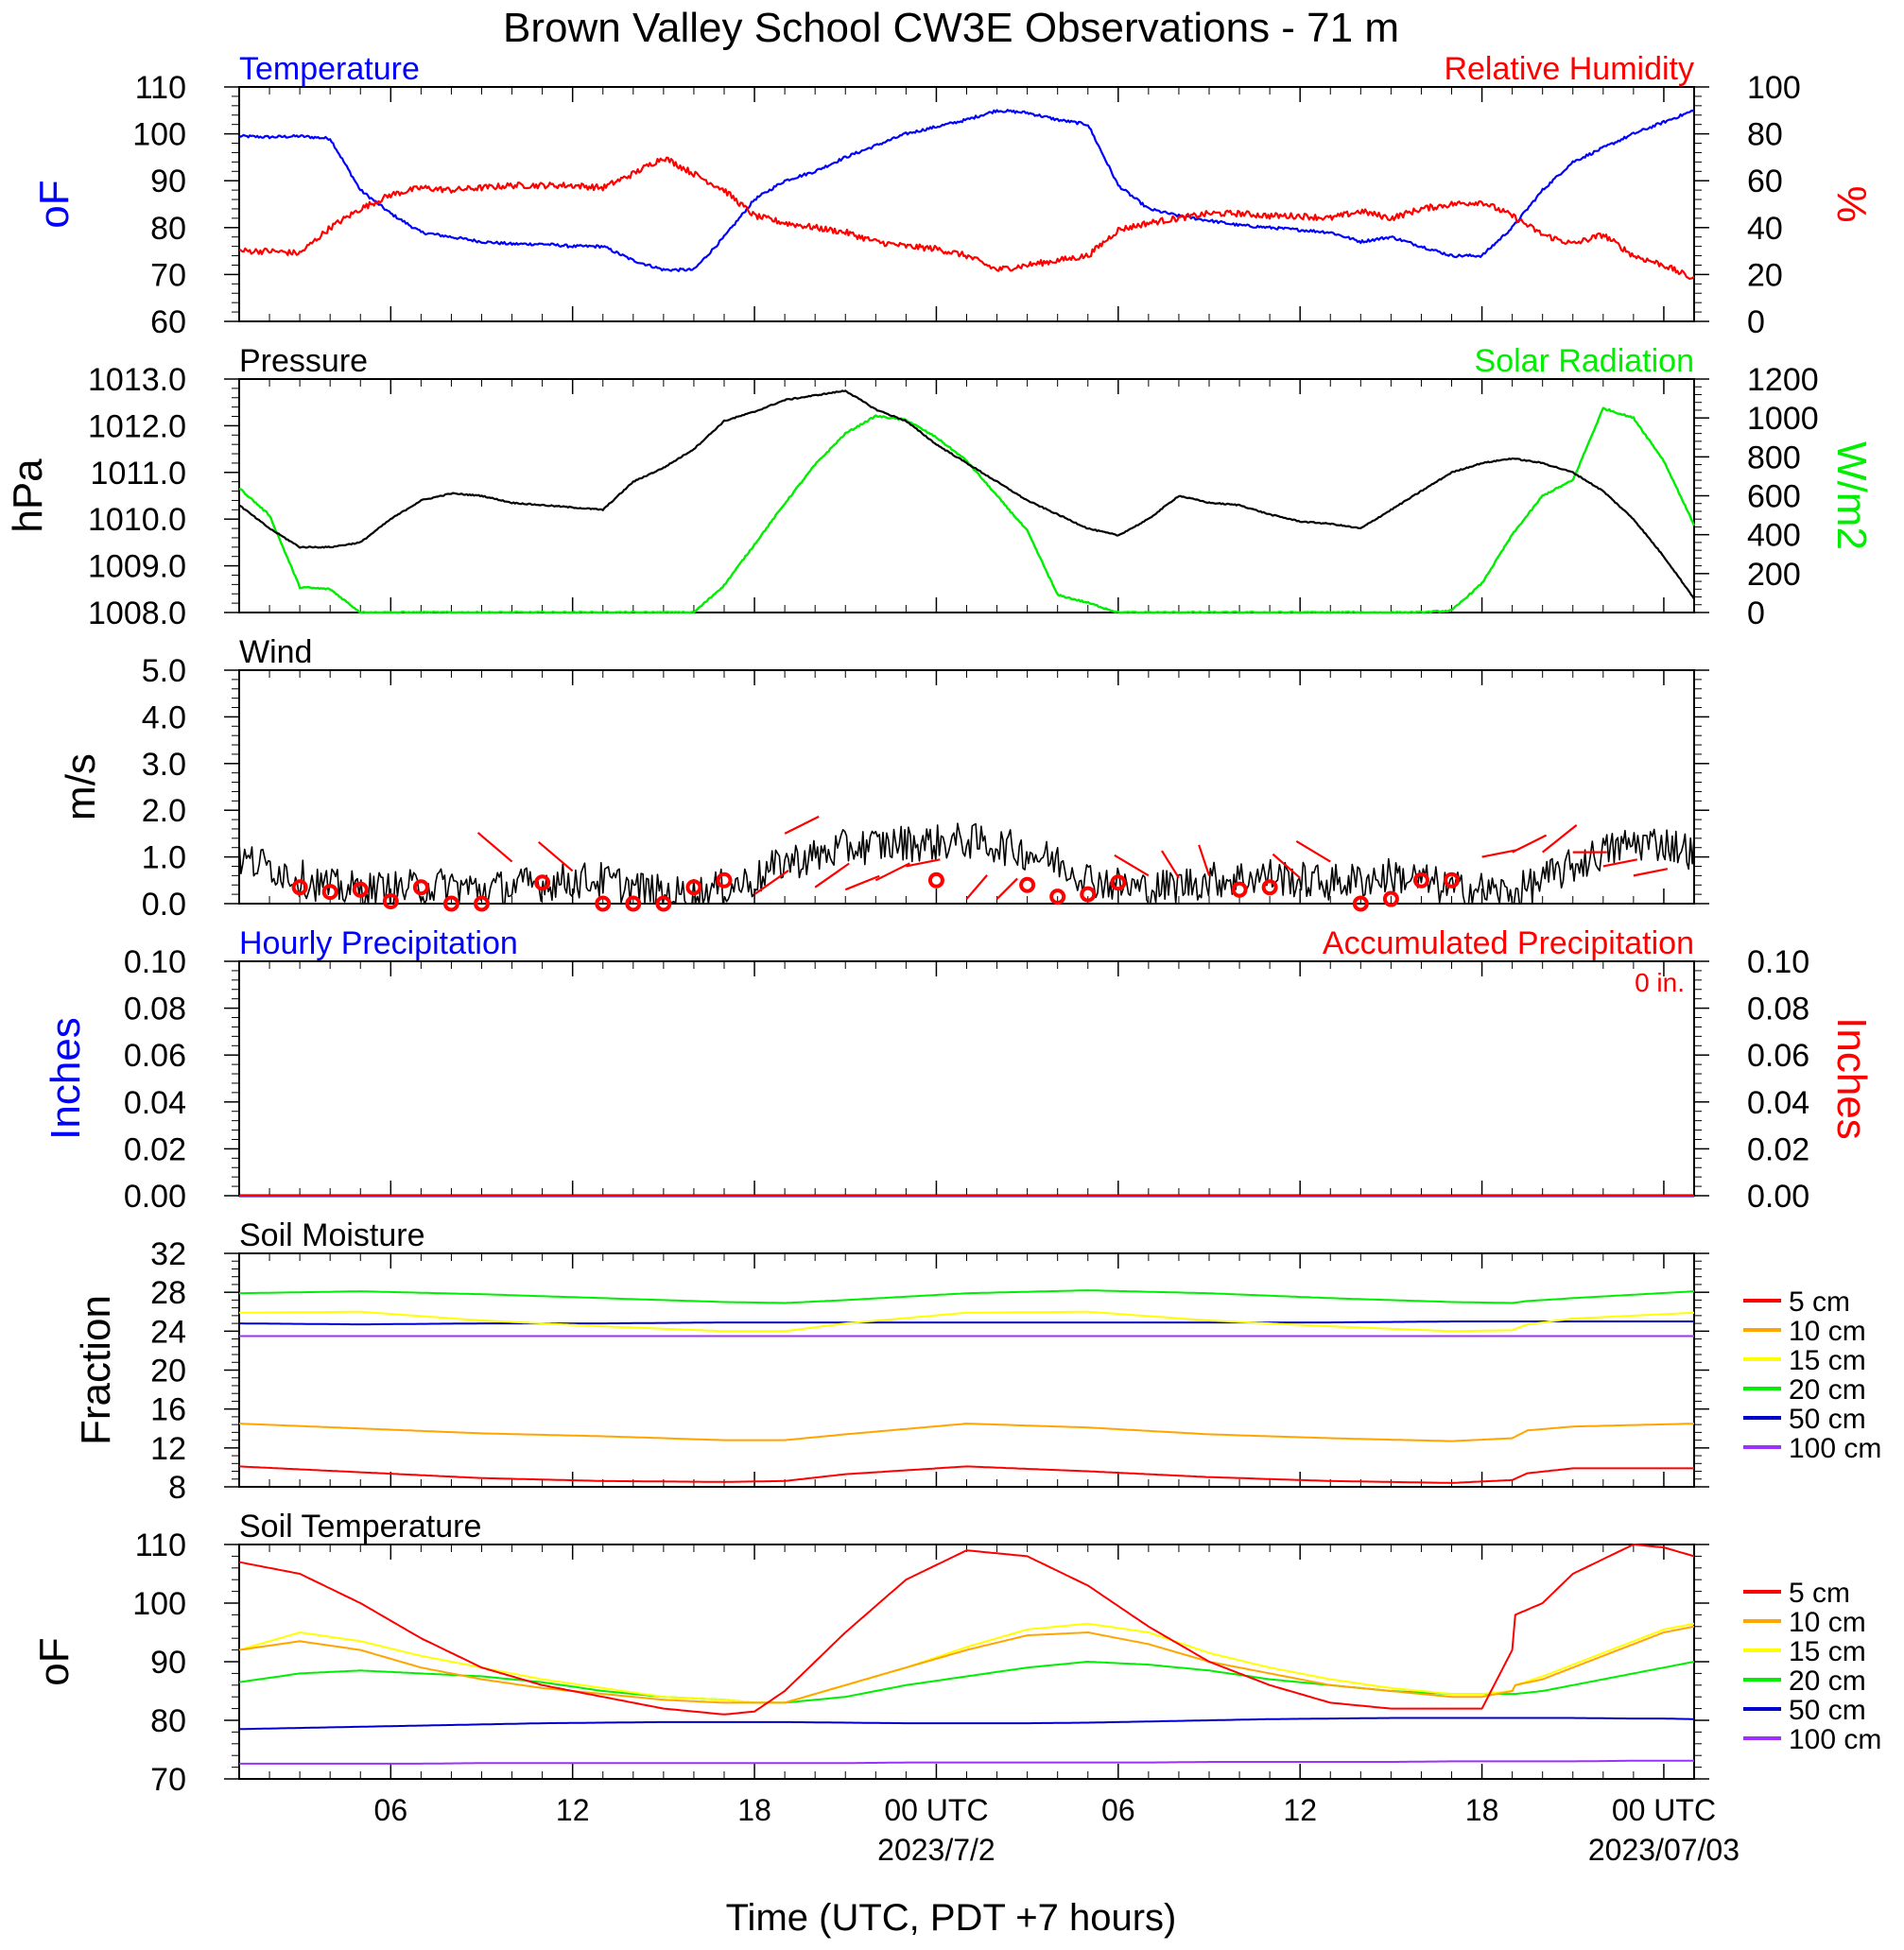 The height and width of the screenshot is (1950, 1904). What do you see at coordinates (1851, 203) in the screenshot?
I see `panel-0-ylabel-right: %` at bounding box center [1851, 203].